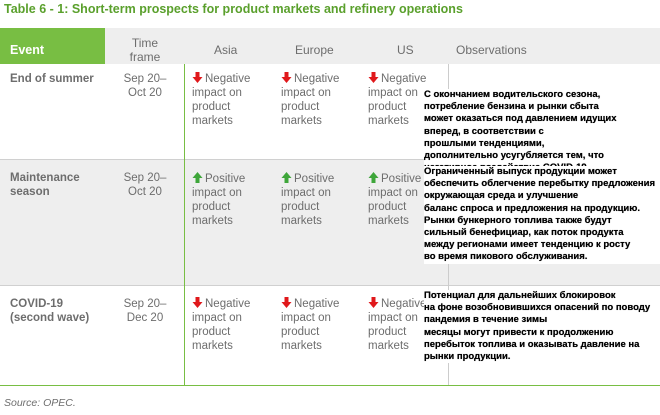  Describe the element at coordinates (491, 50) in the screenshot. I see `header-observations: Observations` at that location.